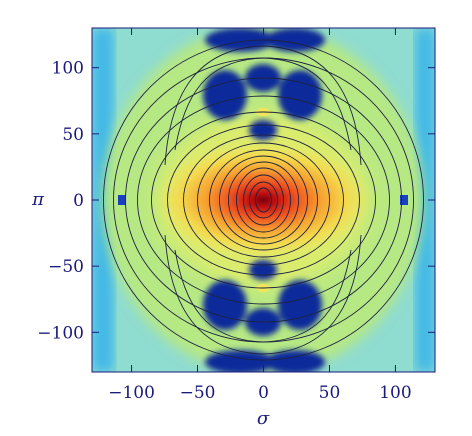 The height and width of the screenshot is (436, 472). Describe the element at coordinates (263, 393) in the screenshot. I see `x-tick-label: 0` at that location.